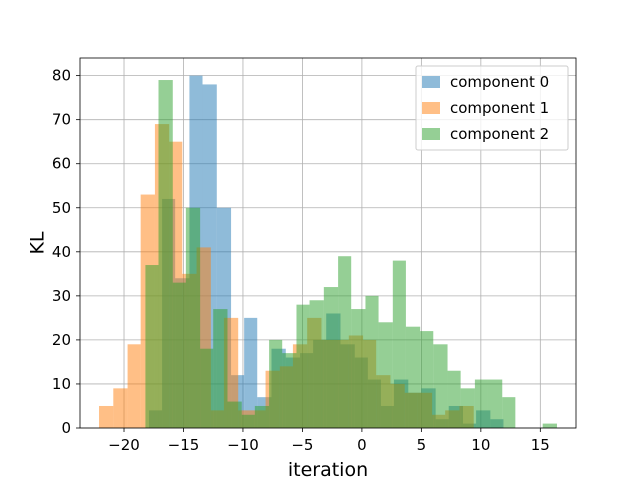  What do you see at coordinates (61, 340) in the screenshot?
I see `y-tick-label: 20` at bounding box center [61, 340].